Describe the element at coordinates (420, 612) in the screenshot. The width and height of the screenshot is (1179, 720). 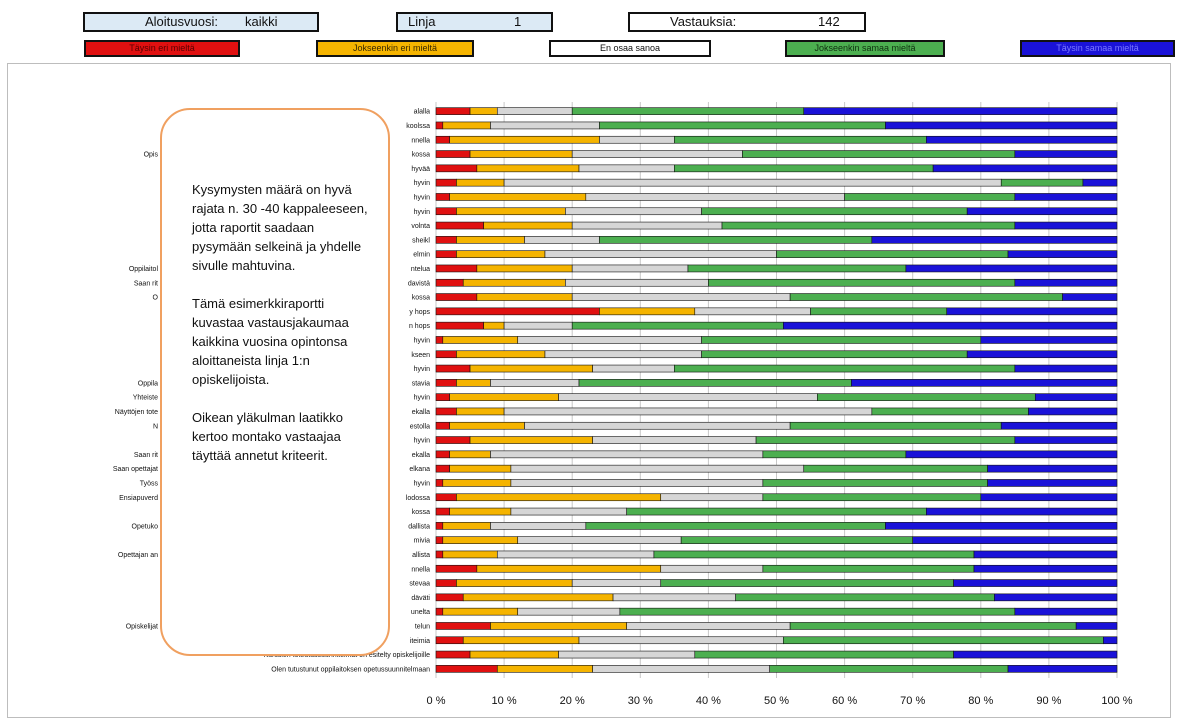
I see `category-label: unelta` at that location.